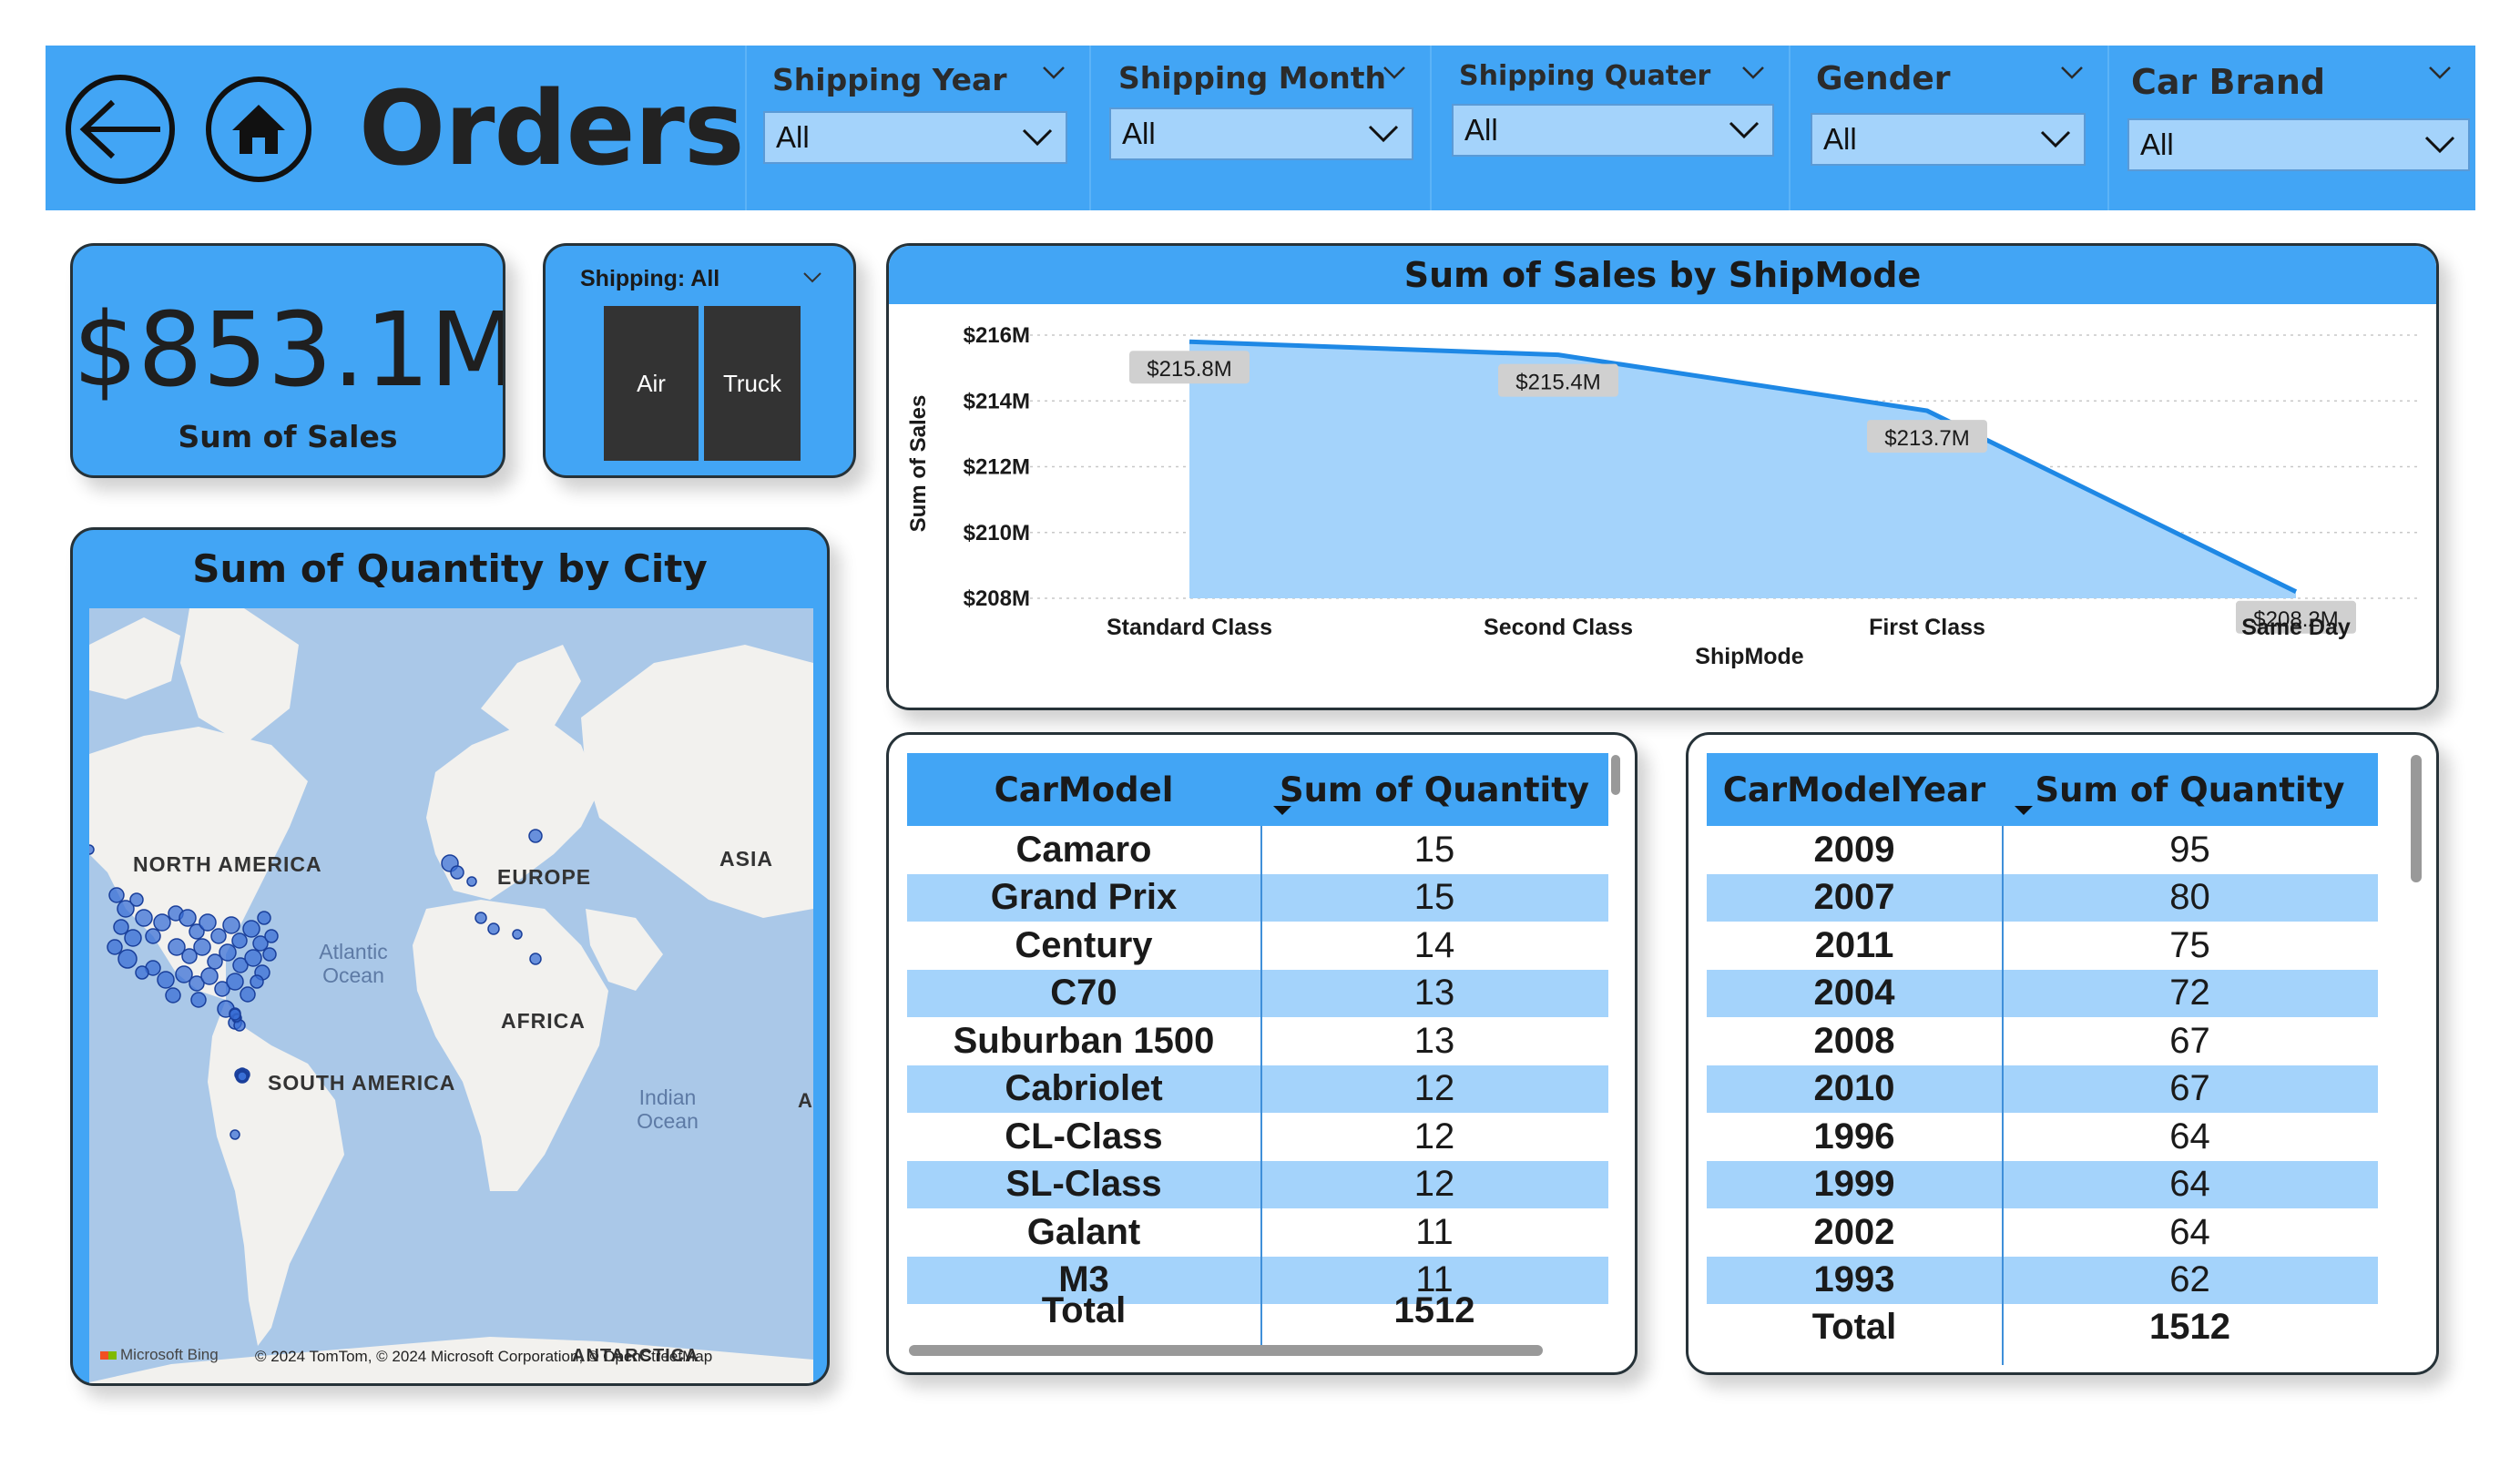  What do you see at coordinates (1084, 790) in the screenshot?
I see `column-header-carmodel: CarModel` at bounding box center [1084, 790].